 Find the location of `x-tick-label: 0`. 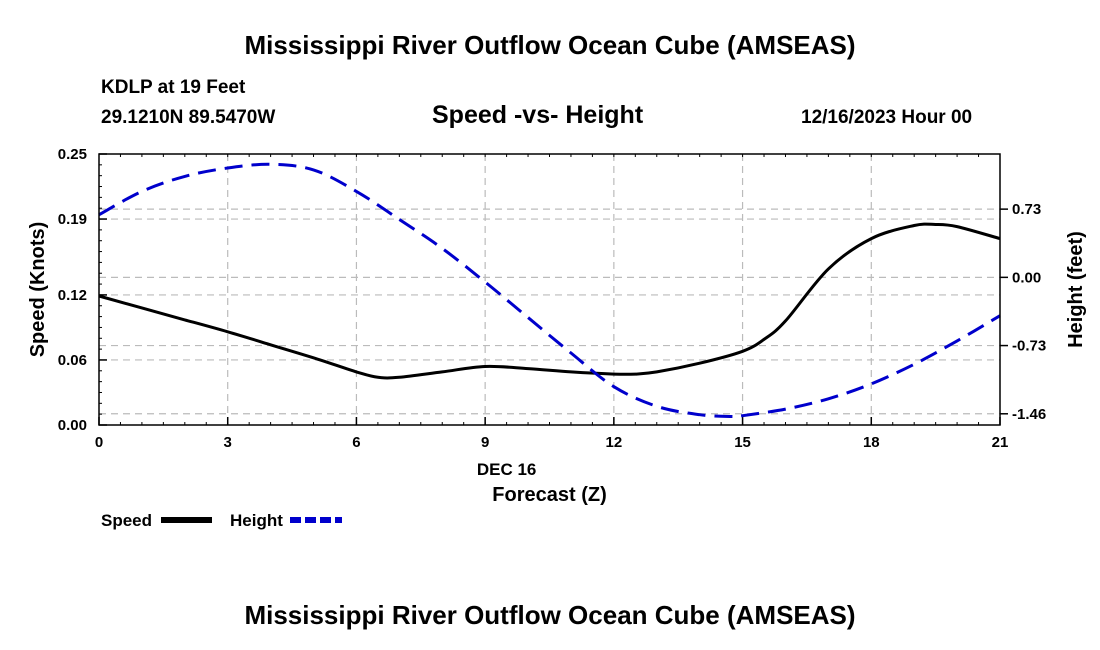

x-tick-label: 0 is located at coordinates (99, 442).